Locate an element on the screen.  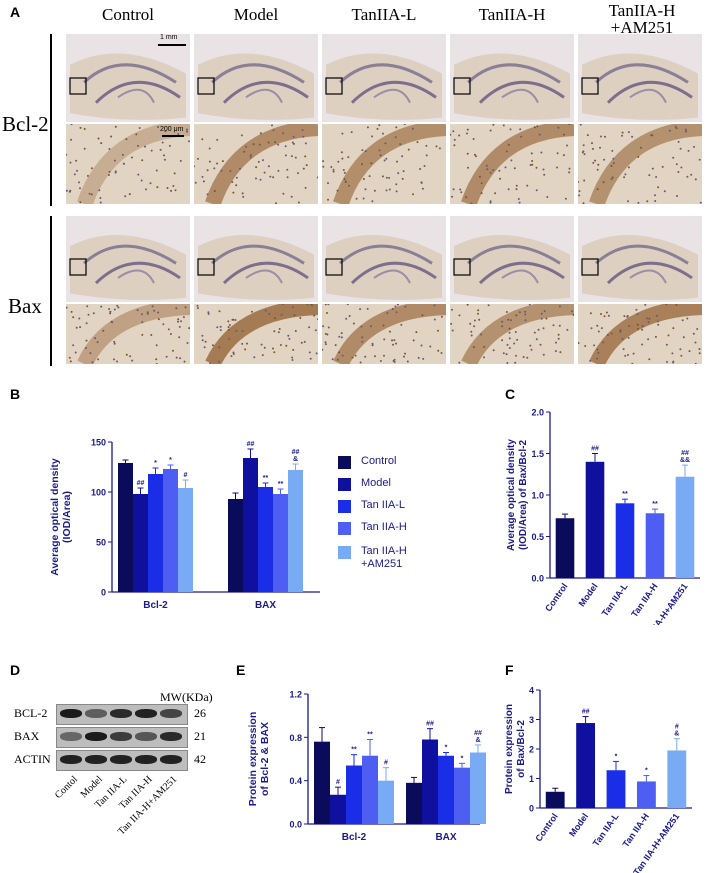
column-header-control: Control is located at coordinates (128, 14).